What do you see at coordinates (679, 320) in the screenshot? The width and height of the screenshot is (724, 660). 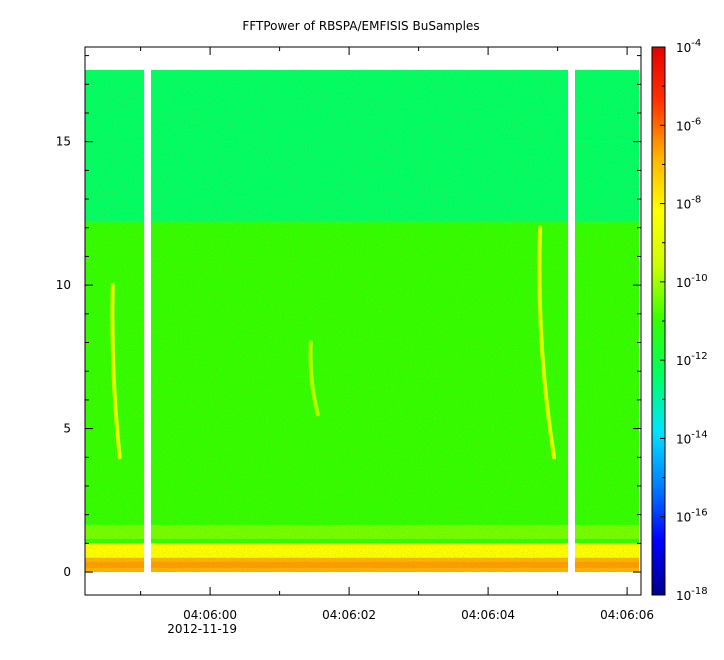 I see `colorbar: 10⁻⁴ 10⁻⁶ 10⁻⁸ 10⁻¹⁰ 10⁻¹² 10⁻¹⁴ 10⁻¹⁶ 10⁻¹⁸` at bounding box center [679, 320].